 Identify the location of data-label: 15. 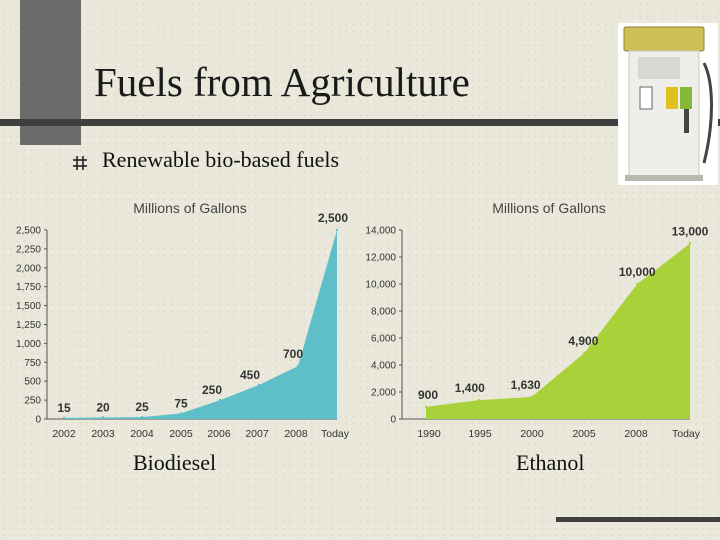
(64, 408).